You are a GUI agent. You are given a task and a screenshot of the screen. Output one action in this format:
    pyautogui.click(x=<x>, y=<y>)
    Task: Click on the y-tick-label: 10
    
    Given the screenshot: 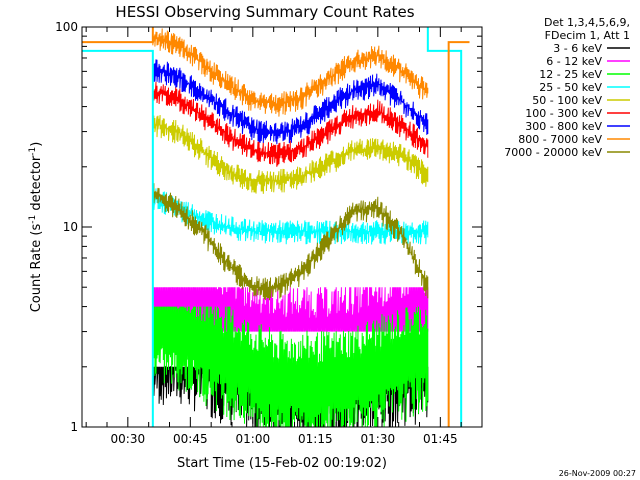 What is the action you would take?
    pyautogui.click(x=70, y=227)
    